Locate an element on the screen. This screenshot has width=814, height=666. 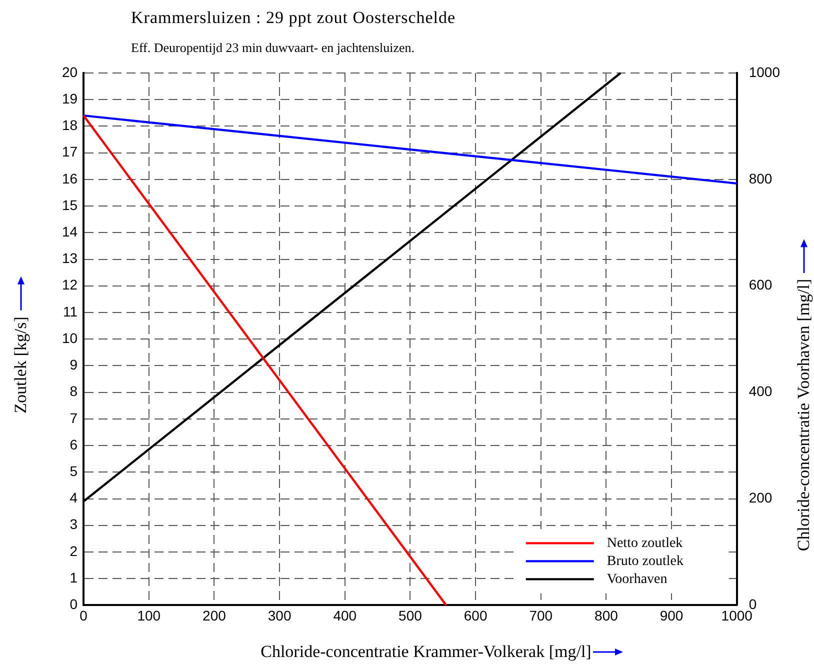
y-tick-label: 8 is located at coordinates (74, 391).